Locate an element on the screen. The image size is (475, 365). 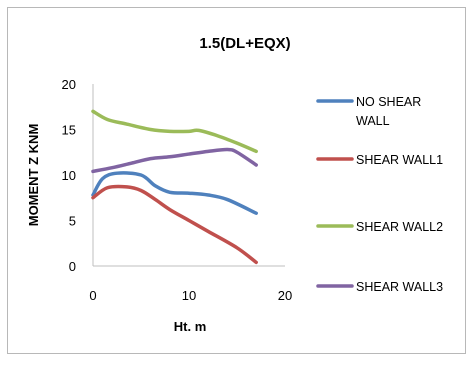
legend-label: SHEAR WALL2 is located at coordinates (399, 227).